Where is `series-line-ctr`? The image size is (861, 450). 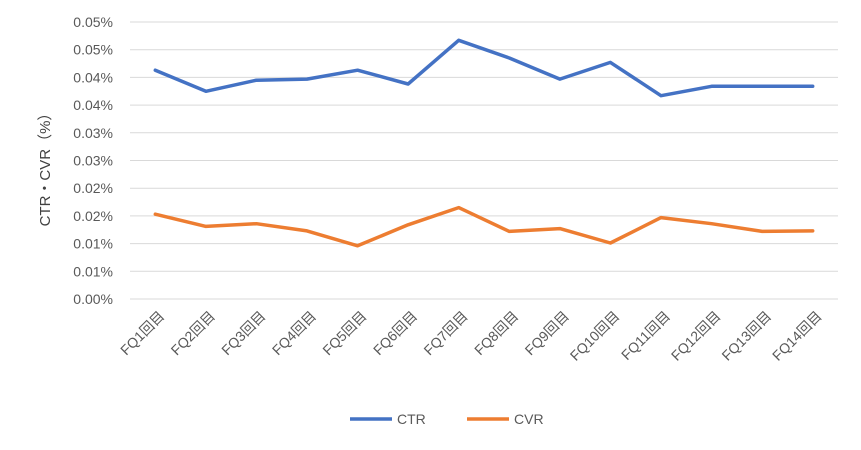 series-line-ctr is located at coordinates (484, 68).